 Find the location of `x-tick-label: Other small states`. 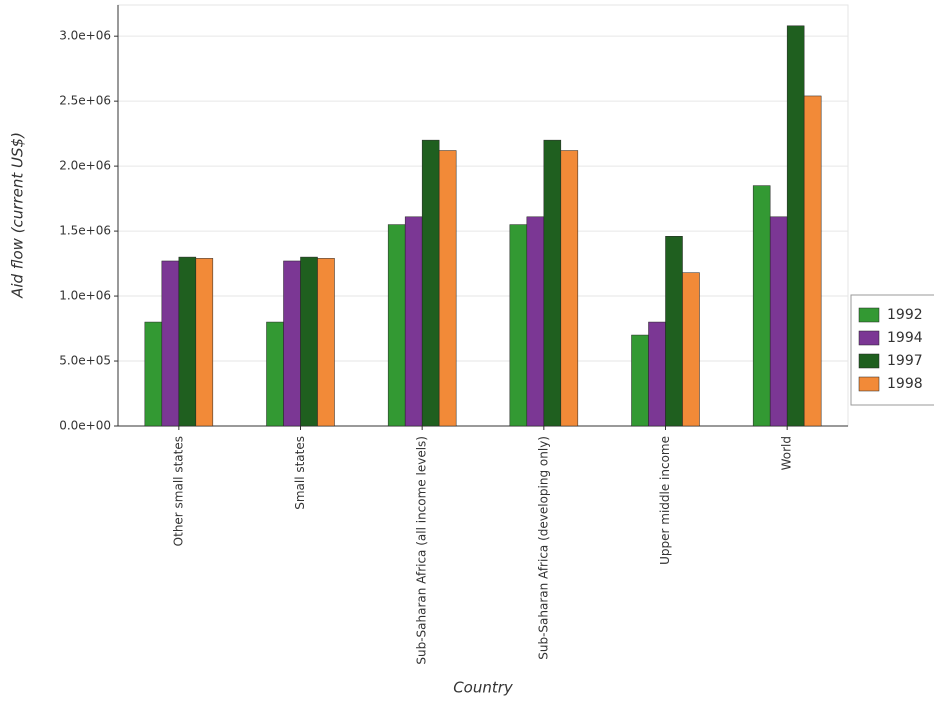

x-tick-label: Other small states is located at coordinates (178, 491).